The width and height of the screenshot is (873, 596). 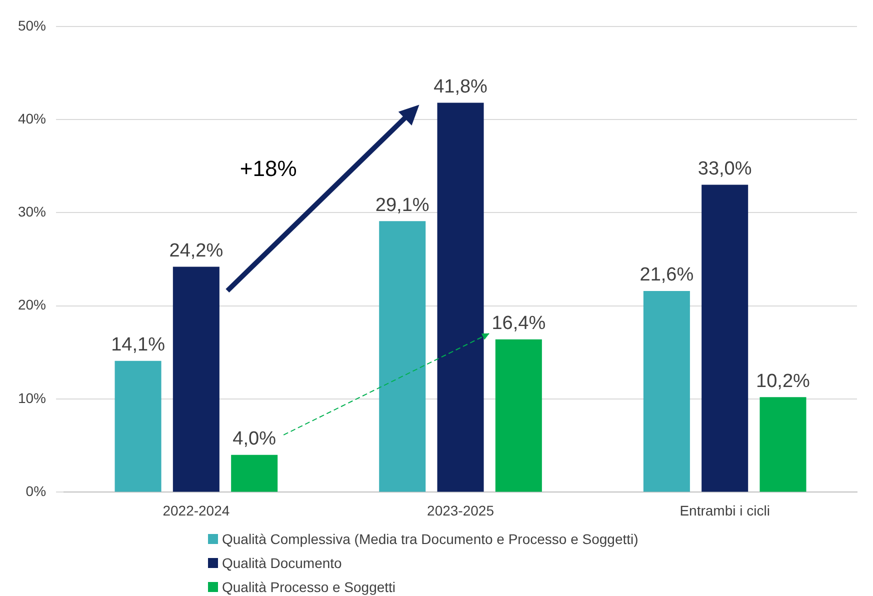 What do you see at coordinates (32, 118) in the screenshot?
I see `y-tick-label: 40%` at bounding box center [32, 118].